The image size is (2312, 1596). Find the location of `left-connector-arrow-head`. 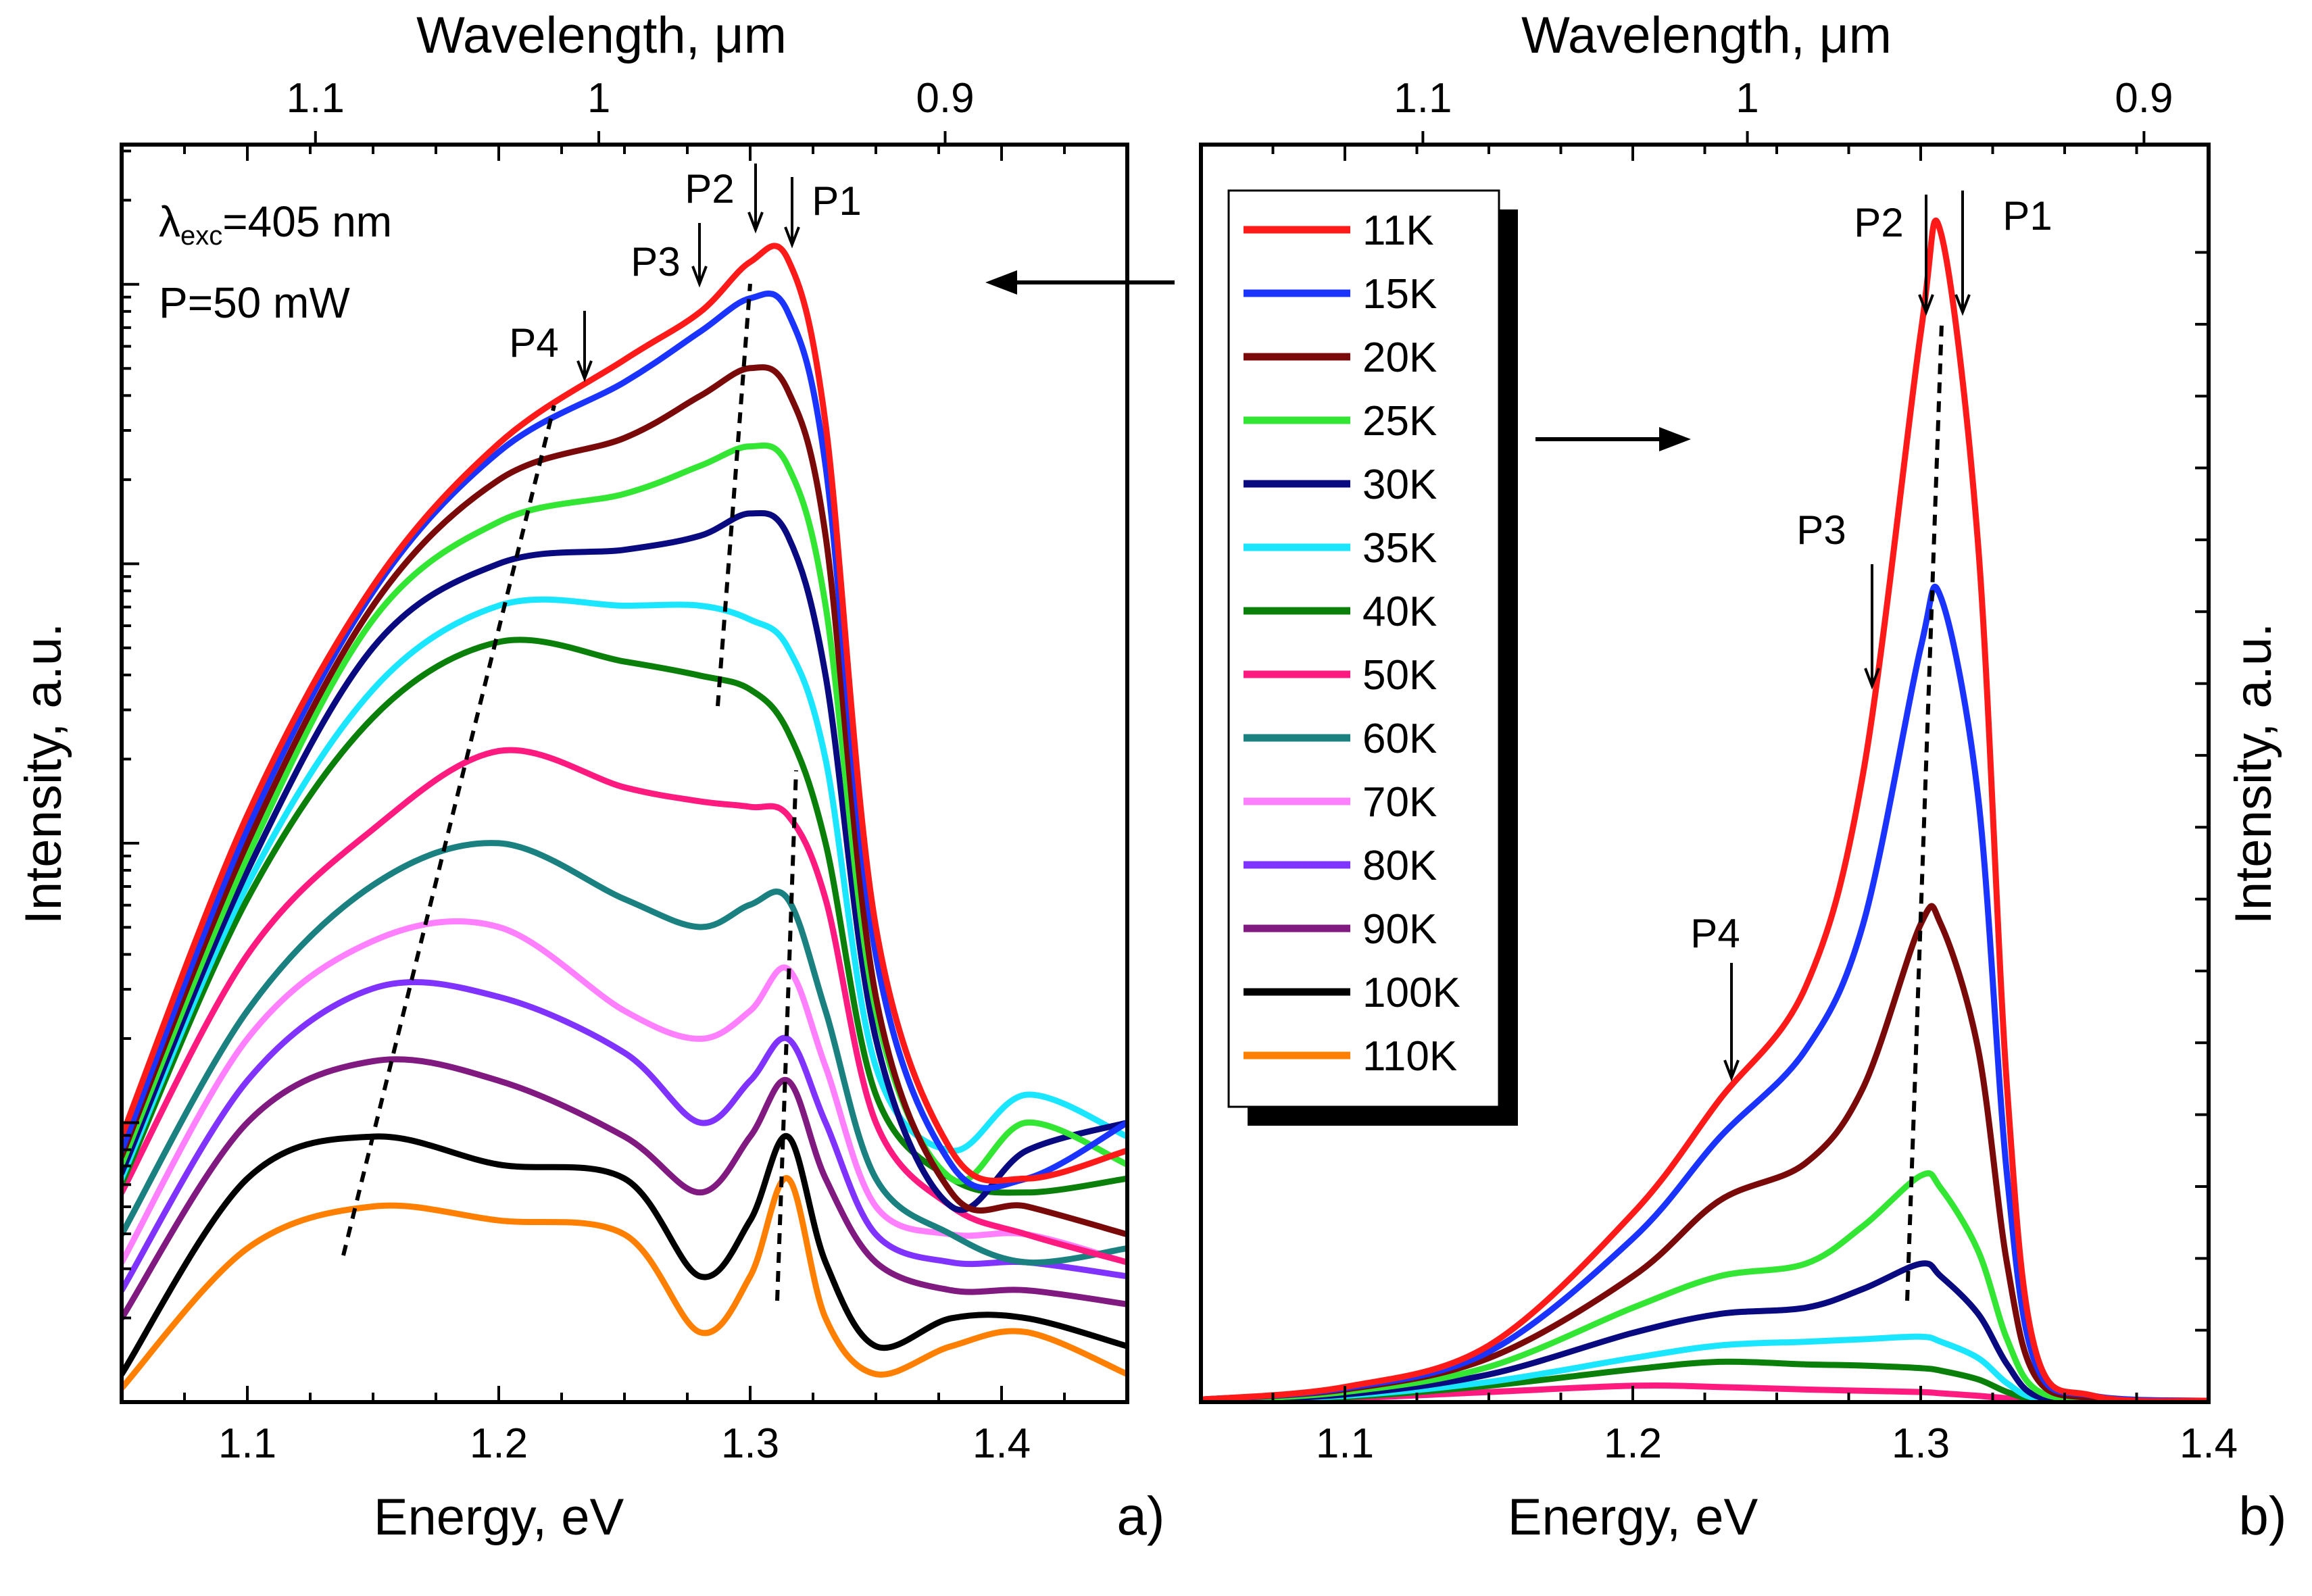

left-connector-arrow-head is located at coordinates (1001, 282).